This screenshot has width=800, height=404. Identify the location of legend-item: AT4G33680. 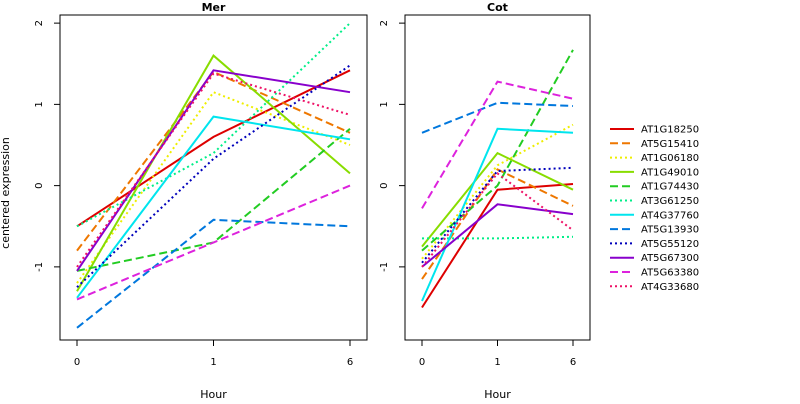
(654, 287).